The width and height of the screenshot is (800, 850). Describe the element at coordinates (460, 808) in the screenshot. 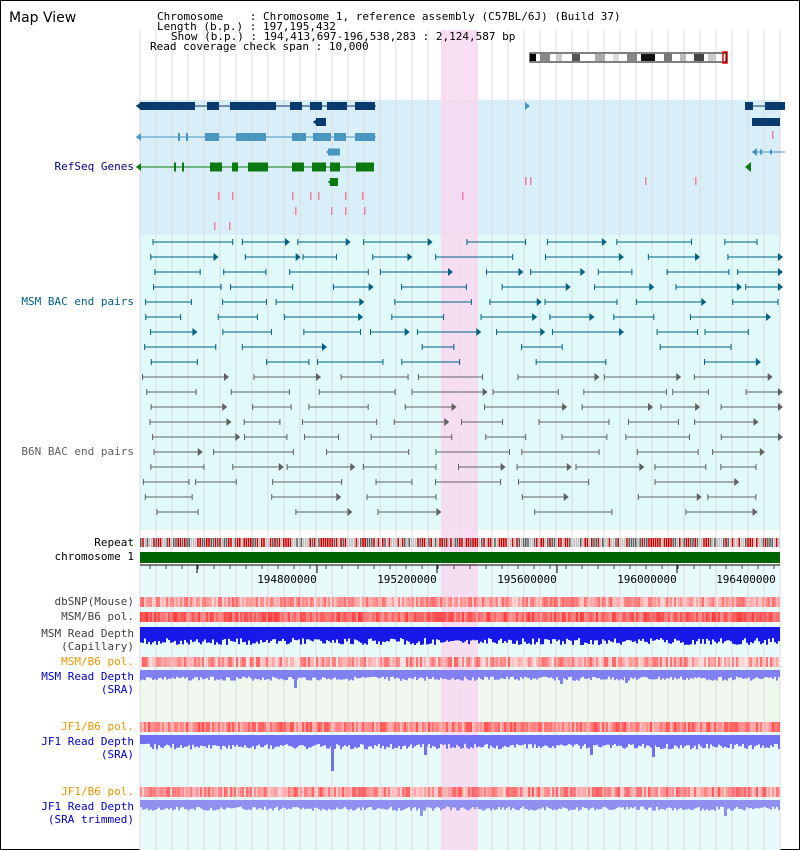

I see `jf1-read-depth-trimmed-track` at that location.